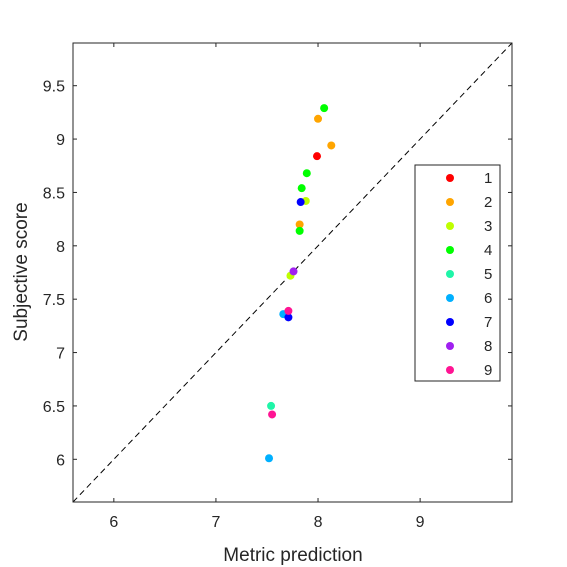 This screenshot has width=567, height=567. Describe the element at coordinates (488, 250) in the screenshot. I see `legend-label-4: 4` at that location.